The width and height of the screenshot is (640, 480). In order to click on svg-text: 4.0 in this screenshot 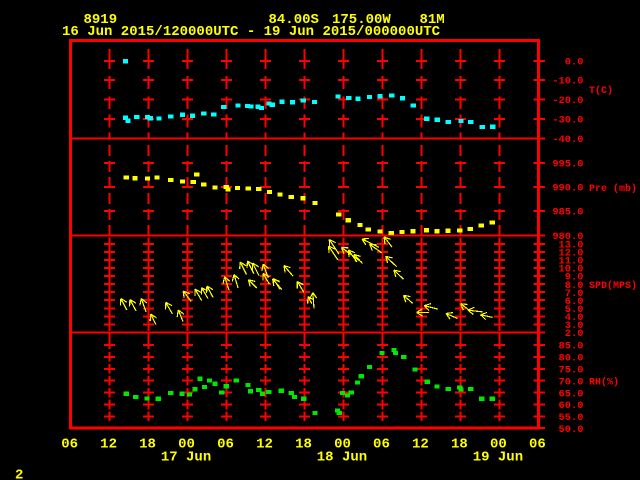, I will do `click(574, 318)`.